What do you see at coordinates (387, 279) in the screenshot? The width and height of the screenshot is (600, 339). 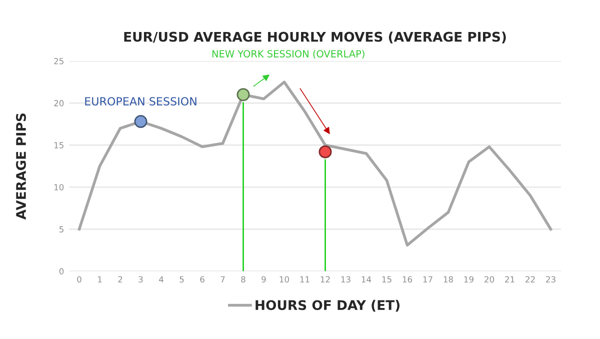 I see `x-tick-label: 15` at bounding box center [387, 279].